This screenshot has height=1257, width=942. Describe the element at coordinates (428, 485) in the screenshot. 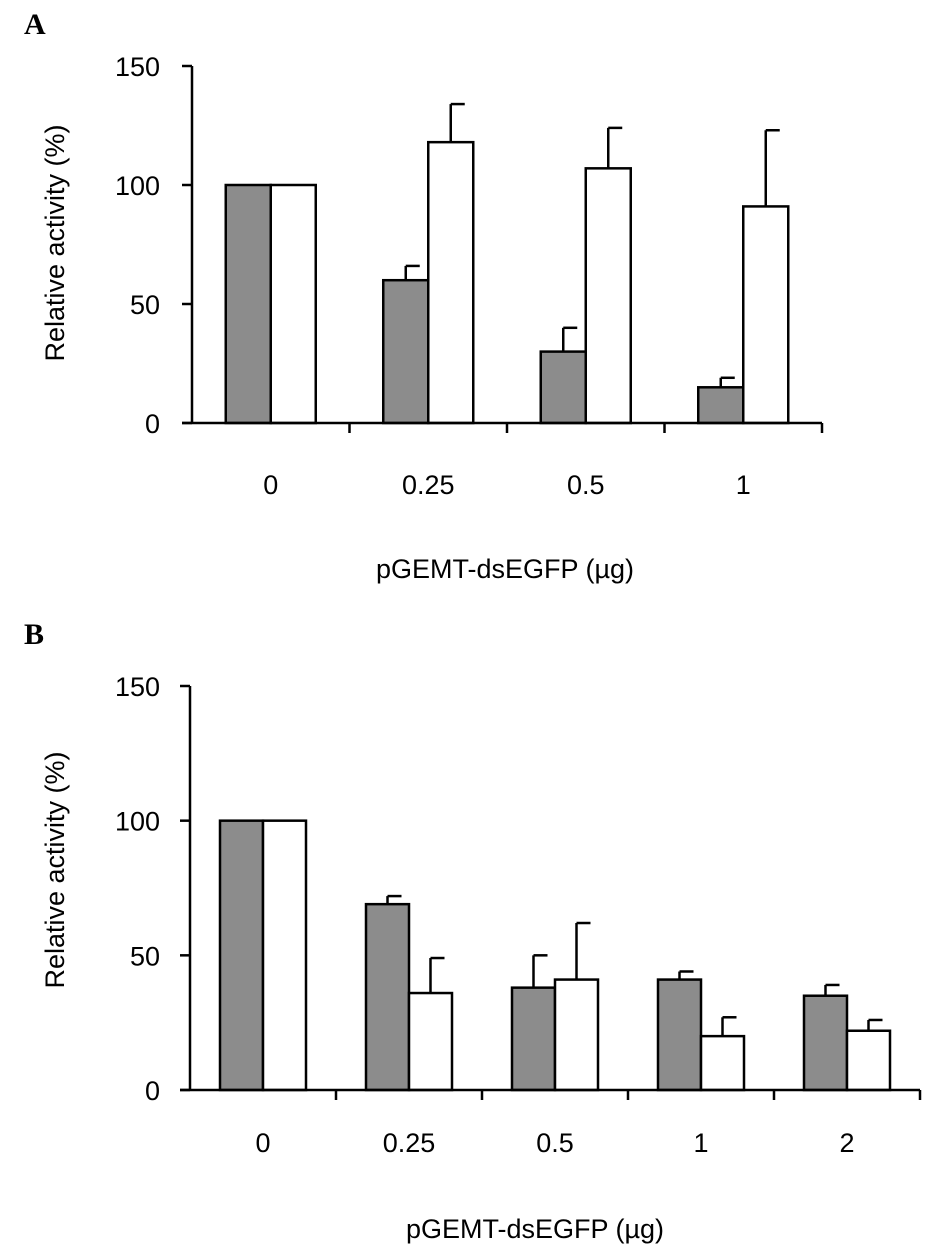

I see `panel-a-x-tick-label: 0.25` at that location.